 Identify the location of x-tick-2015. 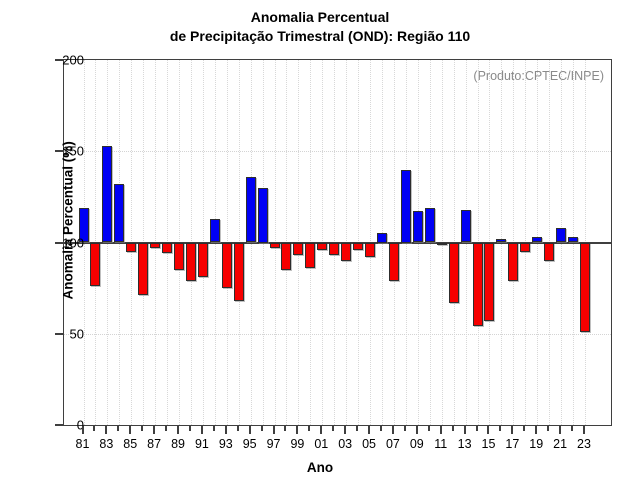
(488, 429).